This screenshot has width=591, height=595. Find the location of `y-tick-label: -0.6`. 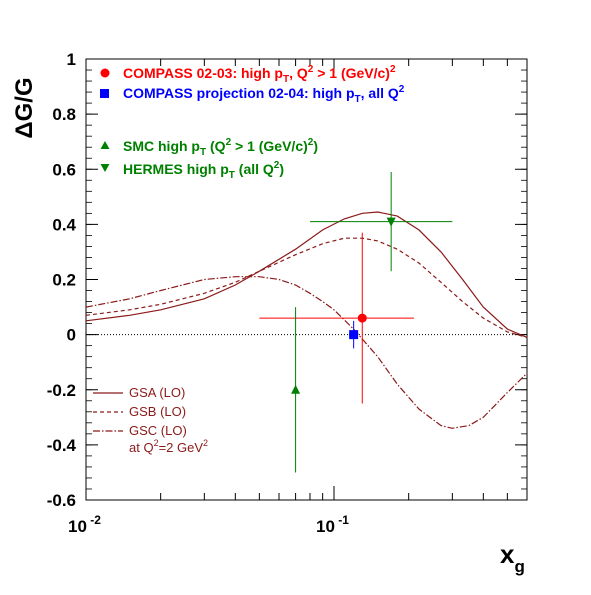

y-tick-label: -0.6 is located at coordinates (61, 500).